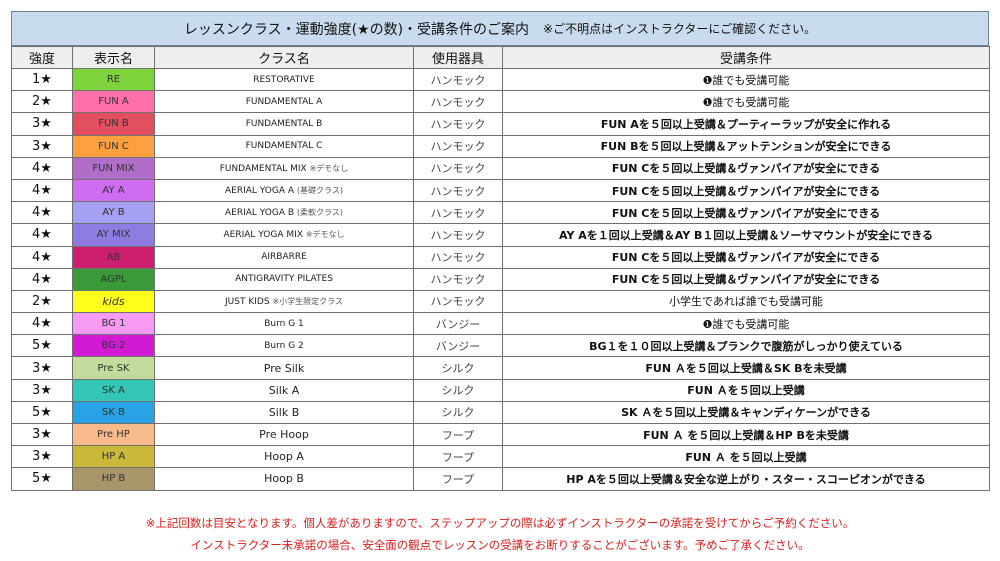 The height and width of the screenshot is (561, 1000). I want to click on display-name-badge: Pre HP, so click(113, 434).